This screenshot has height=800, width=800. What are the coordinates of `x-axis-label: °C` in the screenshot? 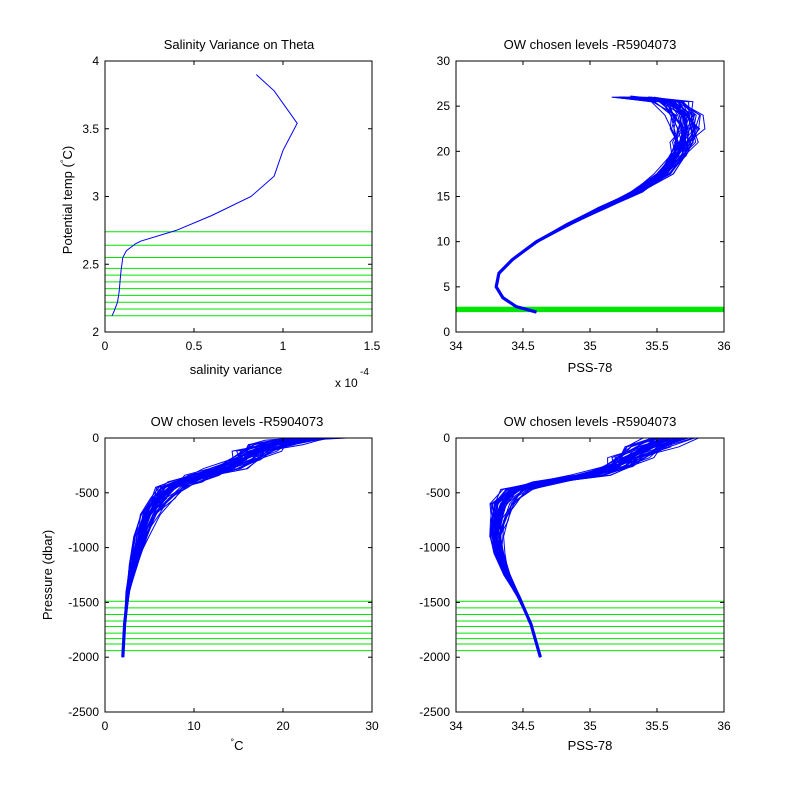 It's located at (237, 745).